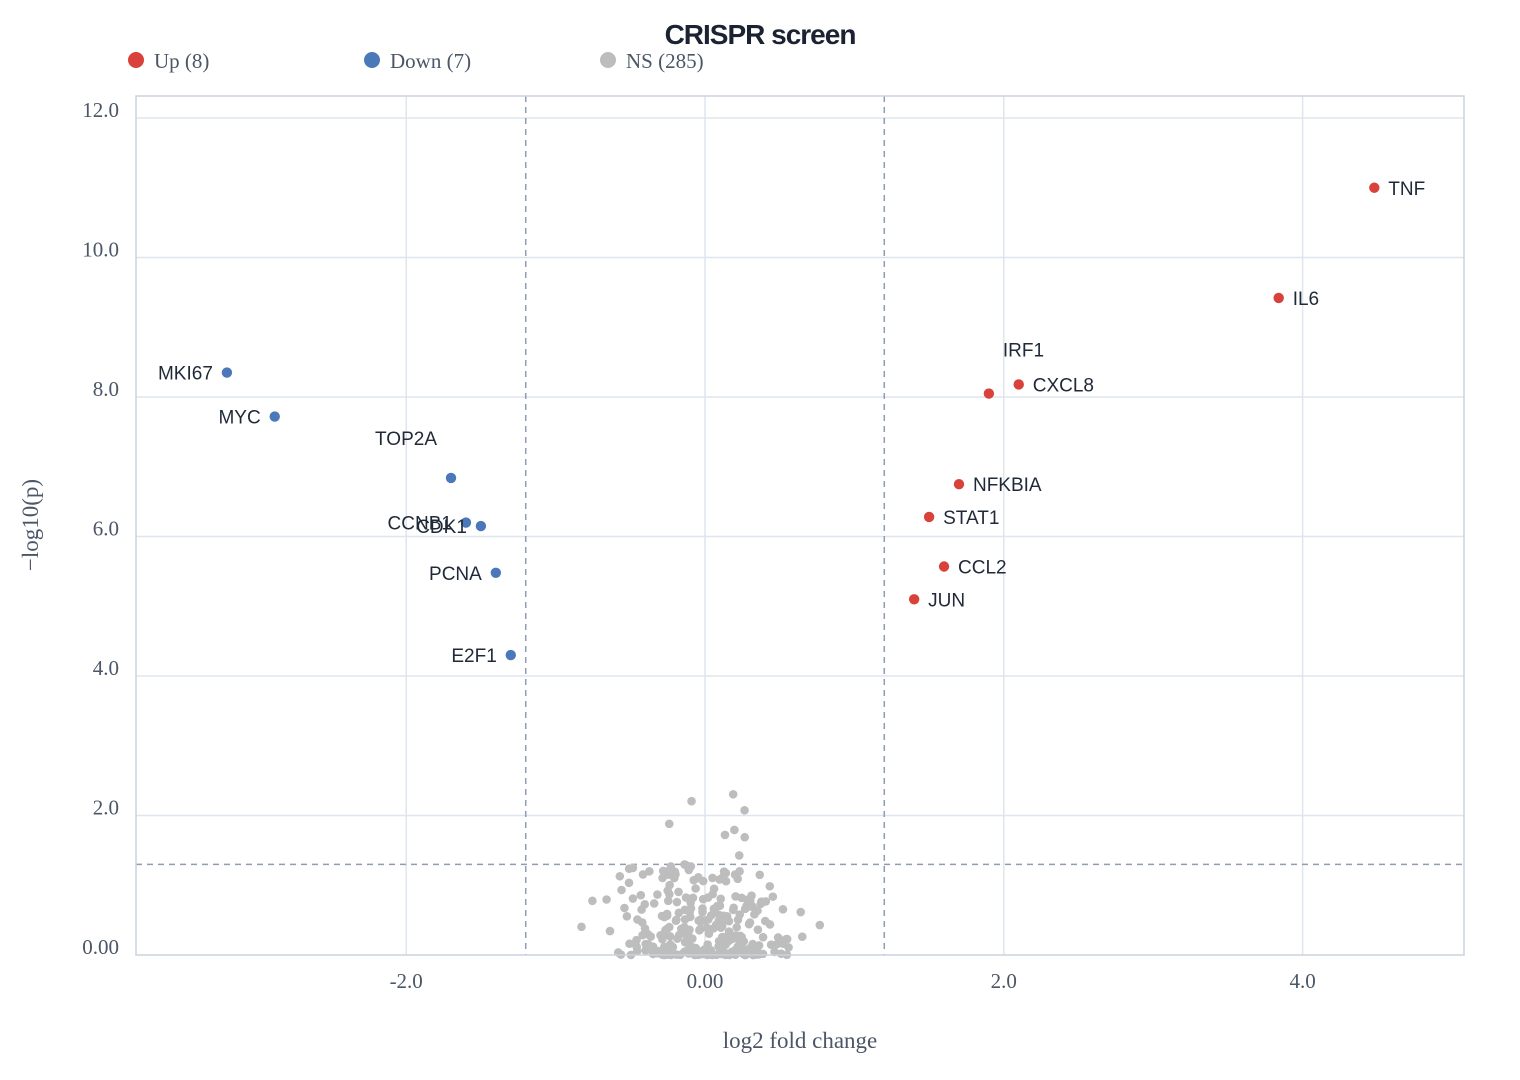 This screenshot has width=1520, height=1080. I want to click on gene-point-mki67, so click(227, 372).